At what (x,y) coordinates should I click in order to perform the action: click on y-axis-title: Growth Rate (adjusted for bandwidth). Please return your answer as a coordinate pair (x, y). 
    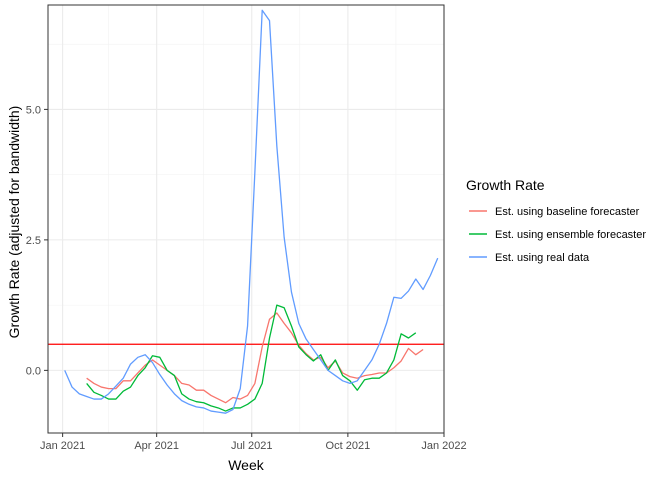
    Looking at the image, I should click on (14, 222).